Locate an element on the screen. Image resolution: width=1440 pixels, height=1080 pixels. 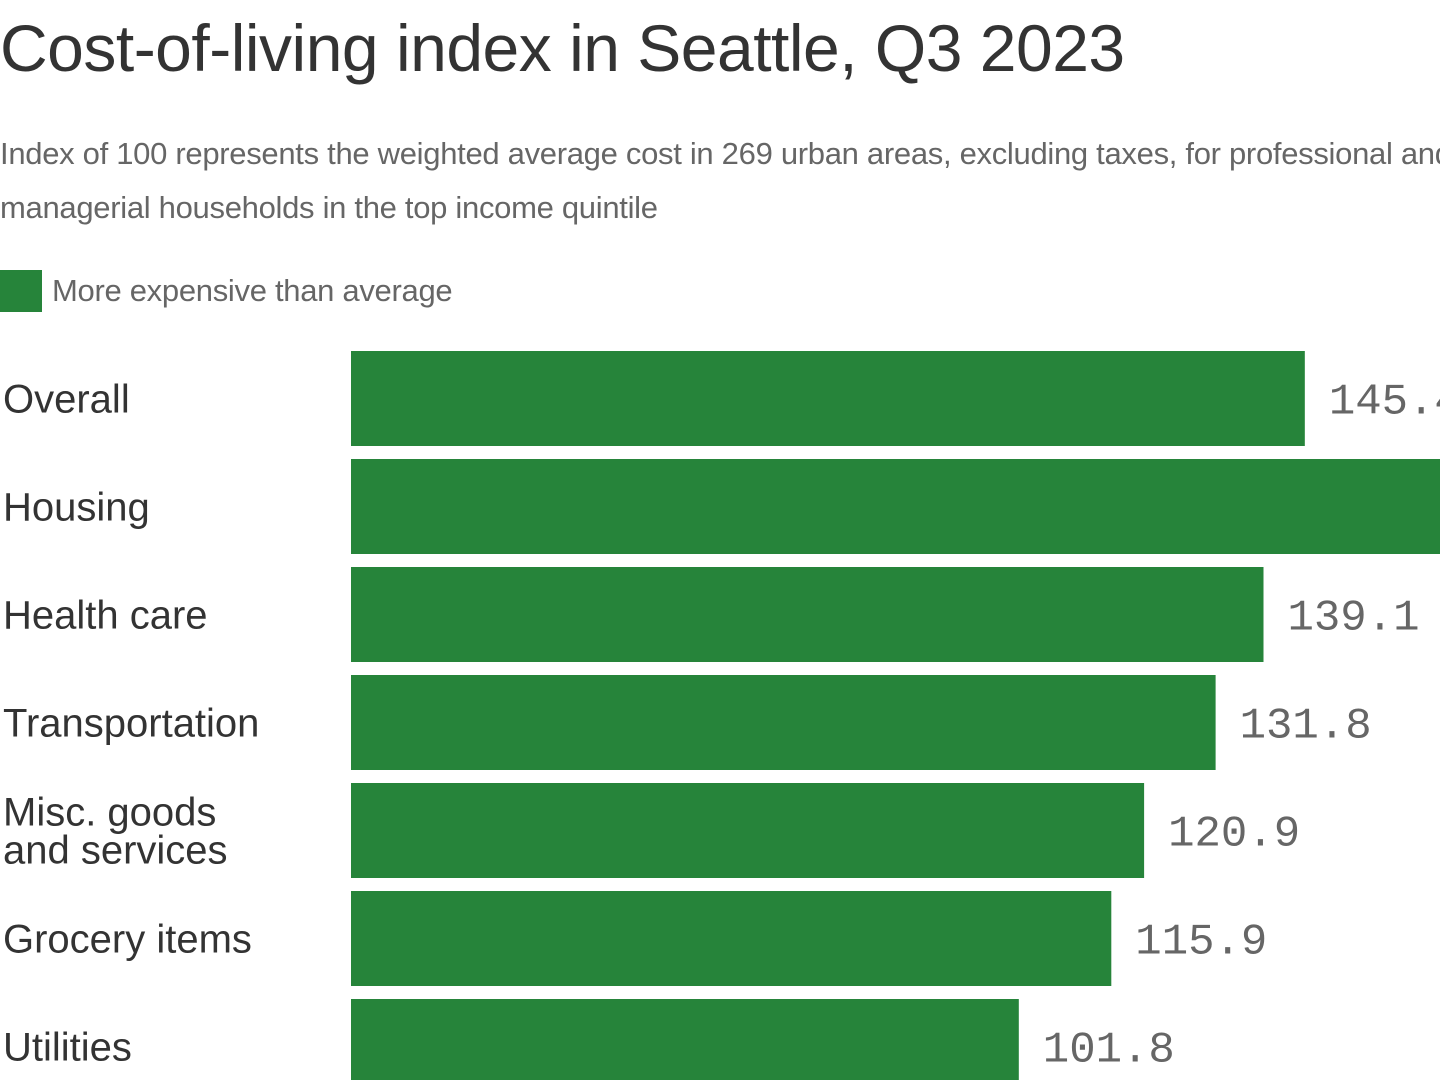
value-label-0: 145.4 is located at coordinates (1384, 403).